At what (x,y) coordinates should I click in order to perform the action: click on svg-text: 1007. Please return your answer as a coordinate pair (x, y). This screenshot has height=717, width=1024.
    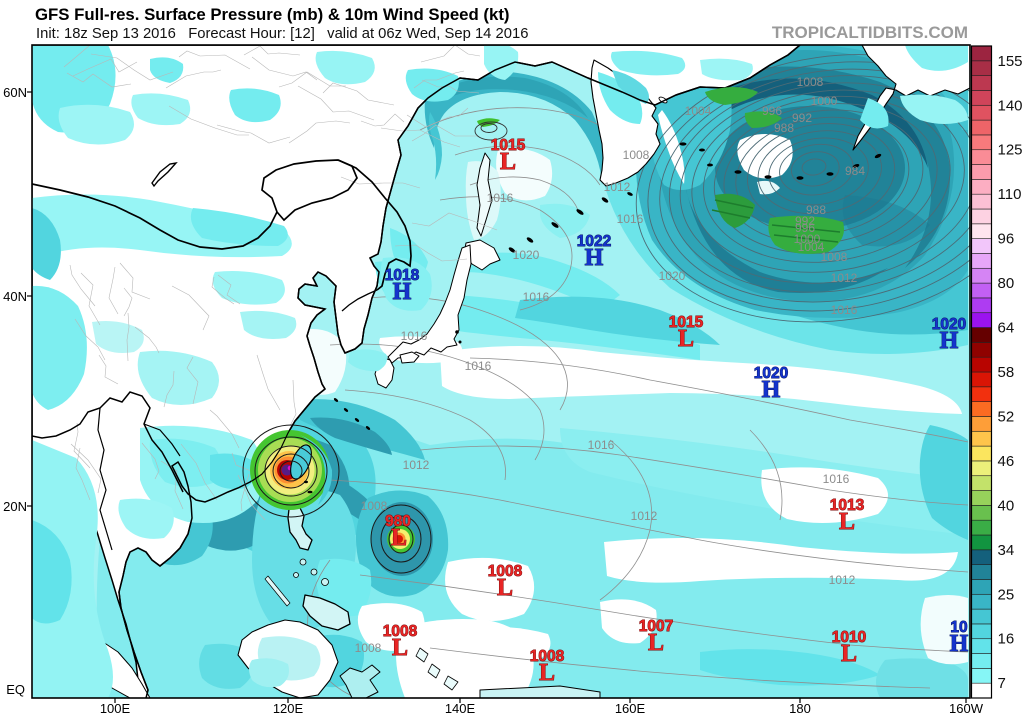
    Looking at the image, I should click on (656, 626).